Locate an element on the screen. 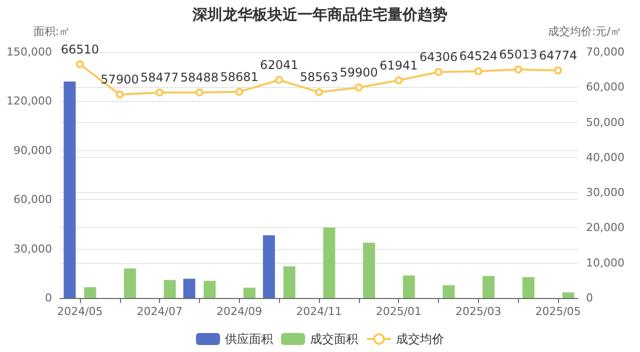 The height and width of the screenshot is (352, 640). legend-label: 成交面积 is located at coordinates (334, 339).